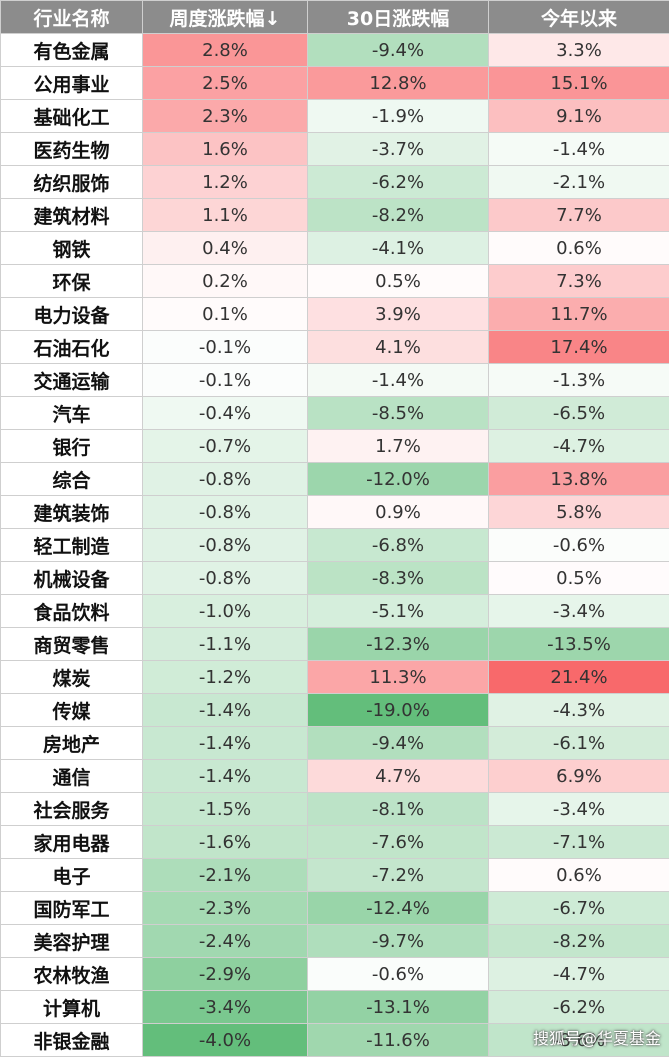 Image resolution: width=669 pixels, height=1057 pixels. I want to click on table-row: 建筑材料 1.1% -8.2% 7.7%, so click(334, 215).